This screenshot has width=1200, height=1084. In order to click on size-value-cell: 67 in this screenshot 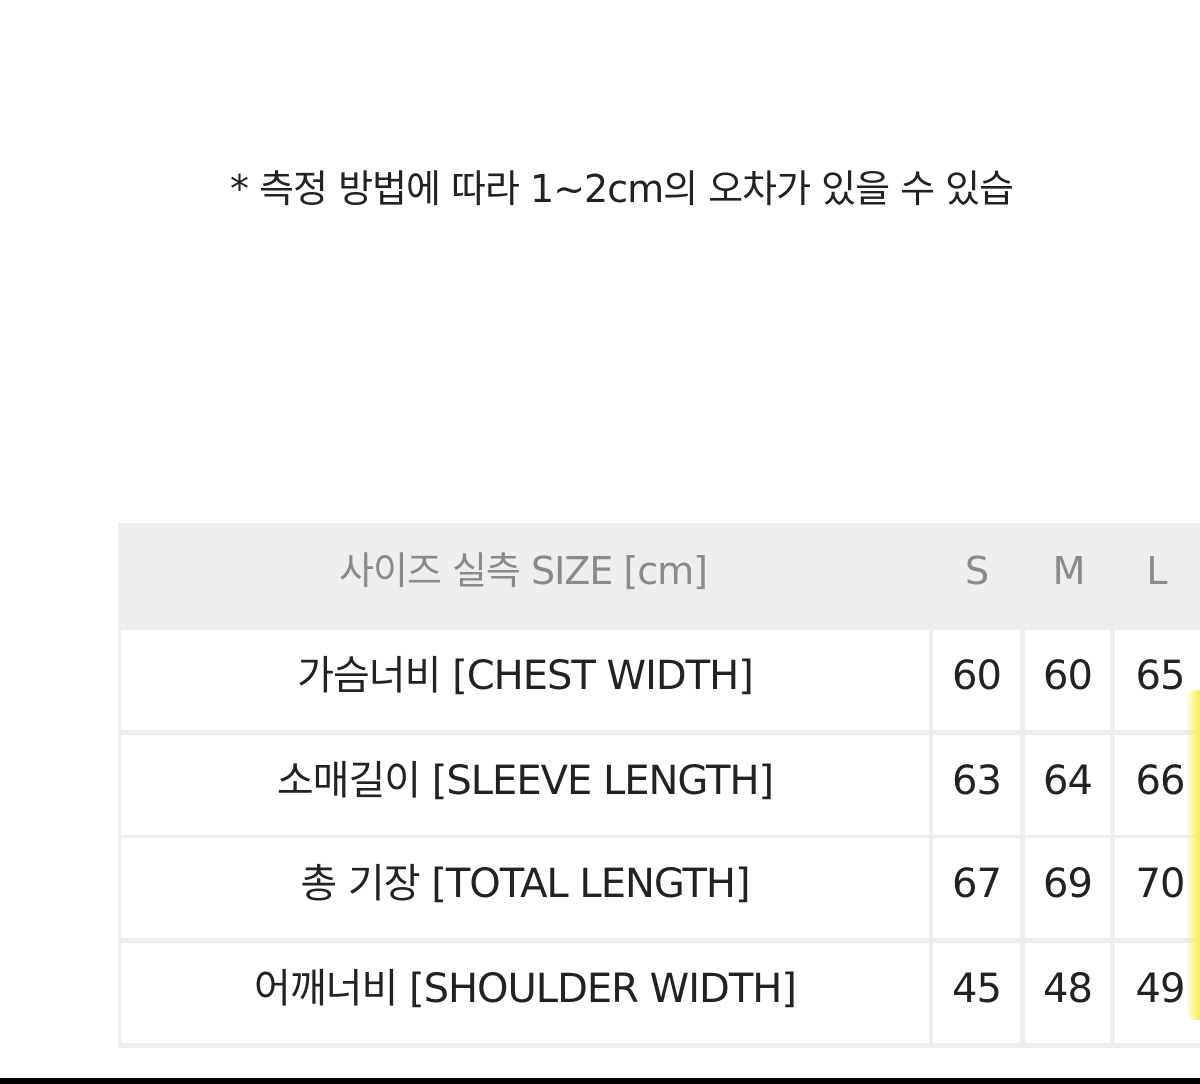, I will do `click(976, 888)`.